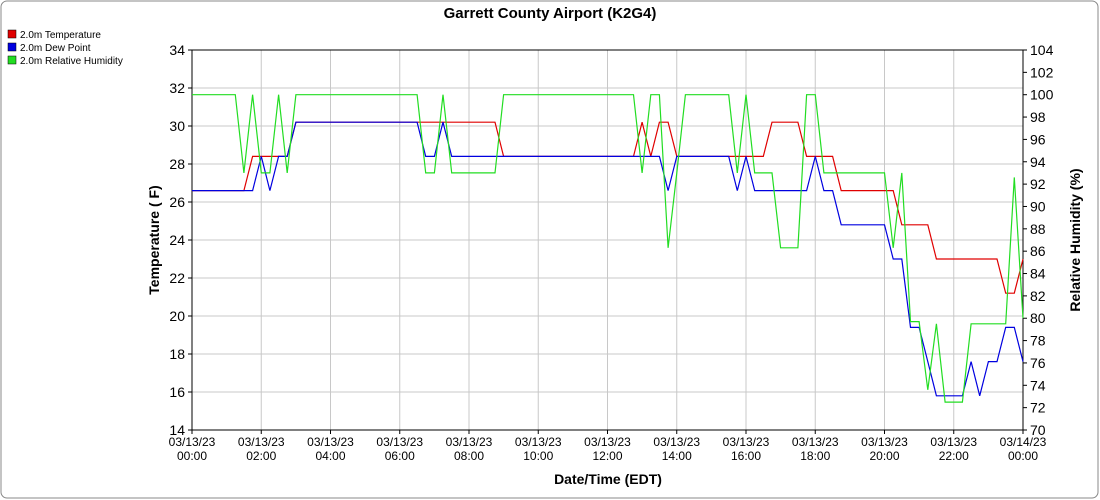 The height and width of the screenshot is (500, 1100). I want to click on x-tick-label: 03/13/23 10:00, so click(538, 449).